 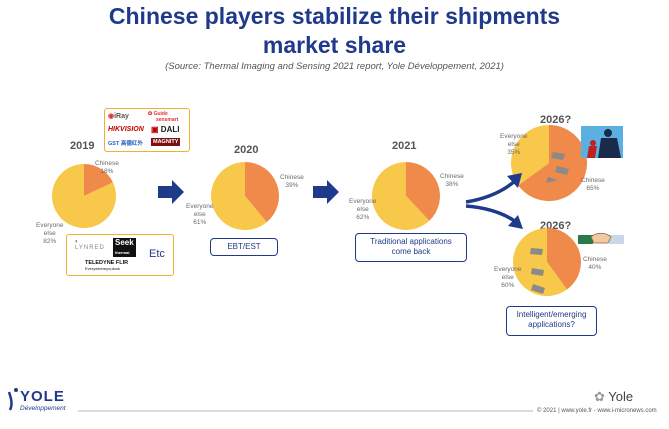 I want to click on label-2021-chinese: Chinese 38%, so click(x=452, y=180).